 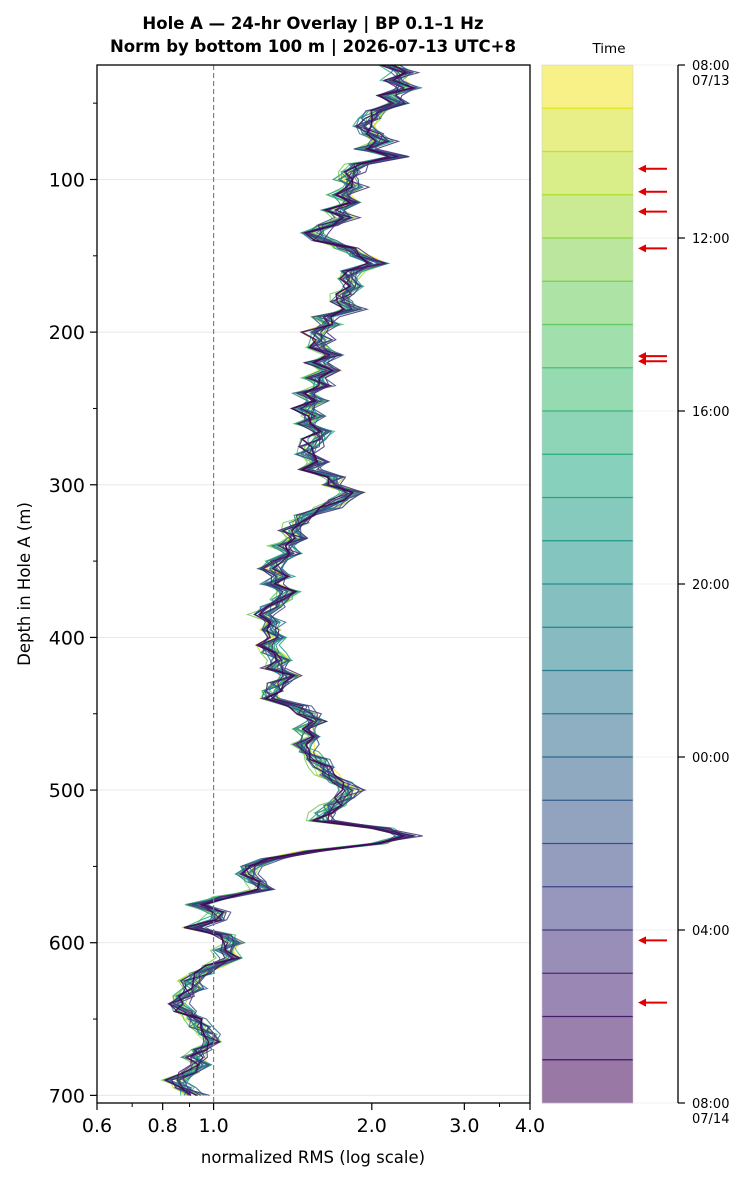 What do you see at coordinates (67, 791) in the screenshot?
I see `y-tick-label-500: 500` at bounding box center [67, 791].